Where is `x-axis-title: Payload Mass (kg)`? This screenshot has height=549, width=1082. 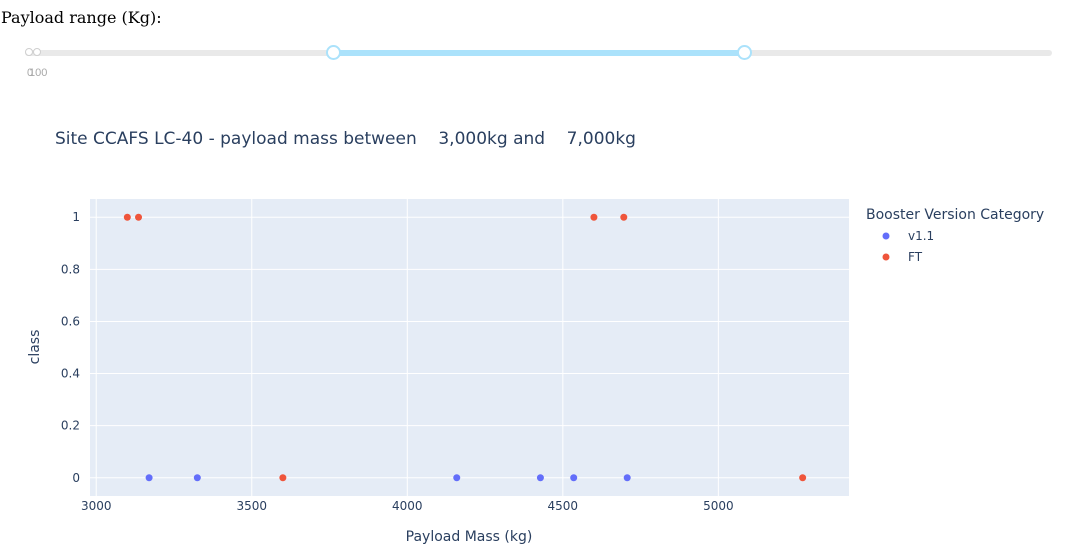 x-axis-title: Payload Mass (kg) is located at coordinates (469, 537).